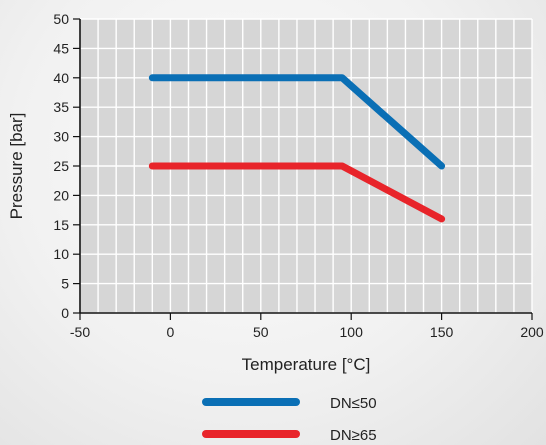 The image size is (546, 445). What do you see at coordinates (61, 254) in the screenshot?
I see `y-tick-label: 10` at bounding box center [61, 254].